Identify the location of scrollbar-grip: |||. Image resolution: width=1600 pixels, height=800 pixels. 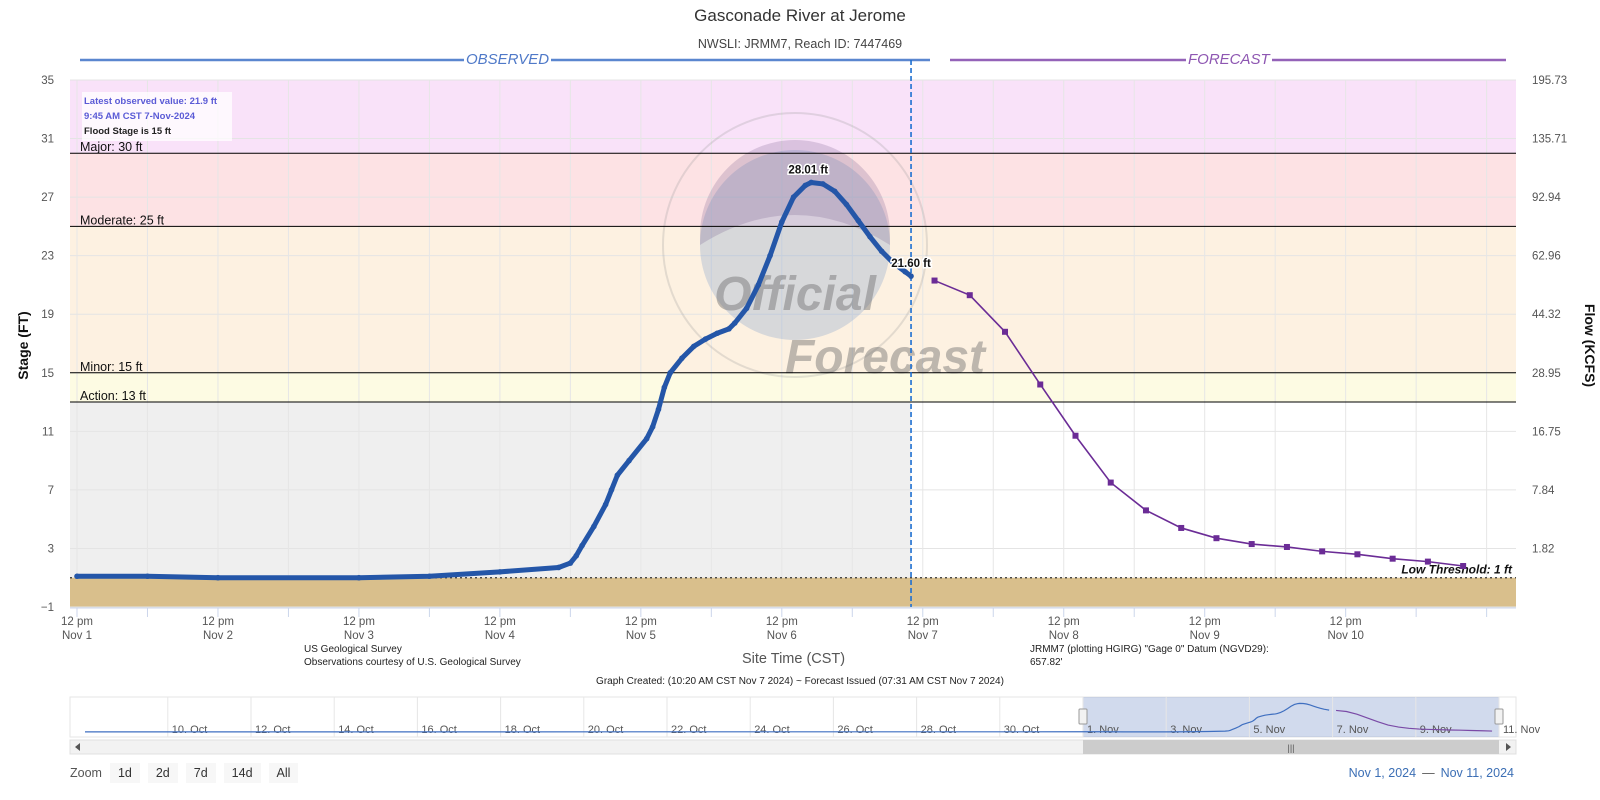
(1290, 748).